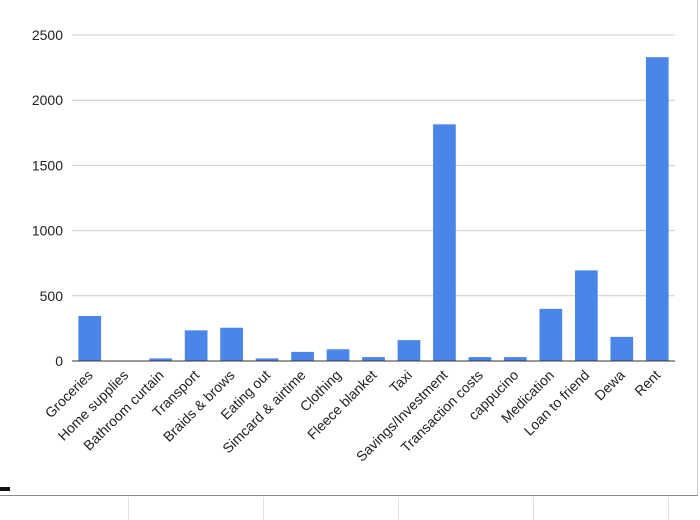 Image resolution: width=700 pixels, height=520 pixels. Describe the element at coordinates (47, 35) in the screenshot. I see `y-tick-label: 2500` at that location.